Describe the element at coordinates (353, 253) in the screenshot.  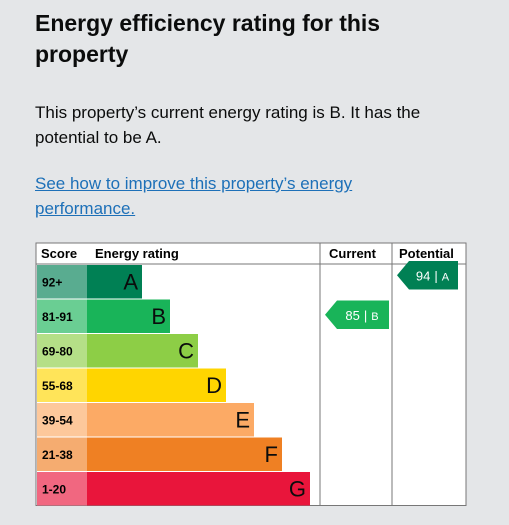
I see `header-cell: Current` at that location.